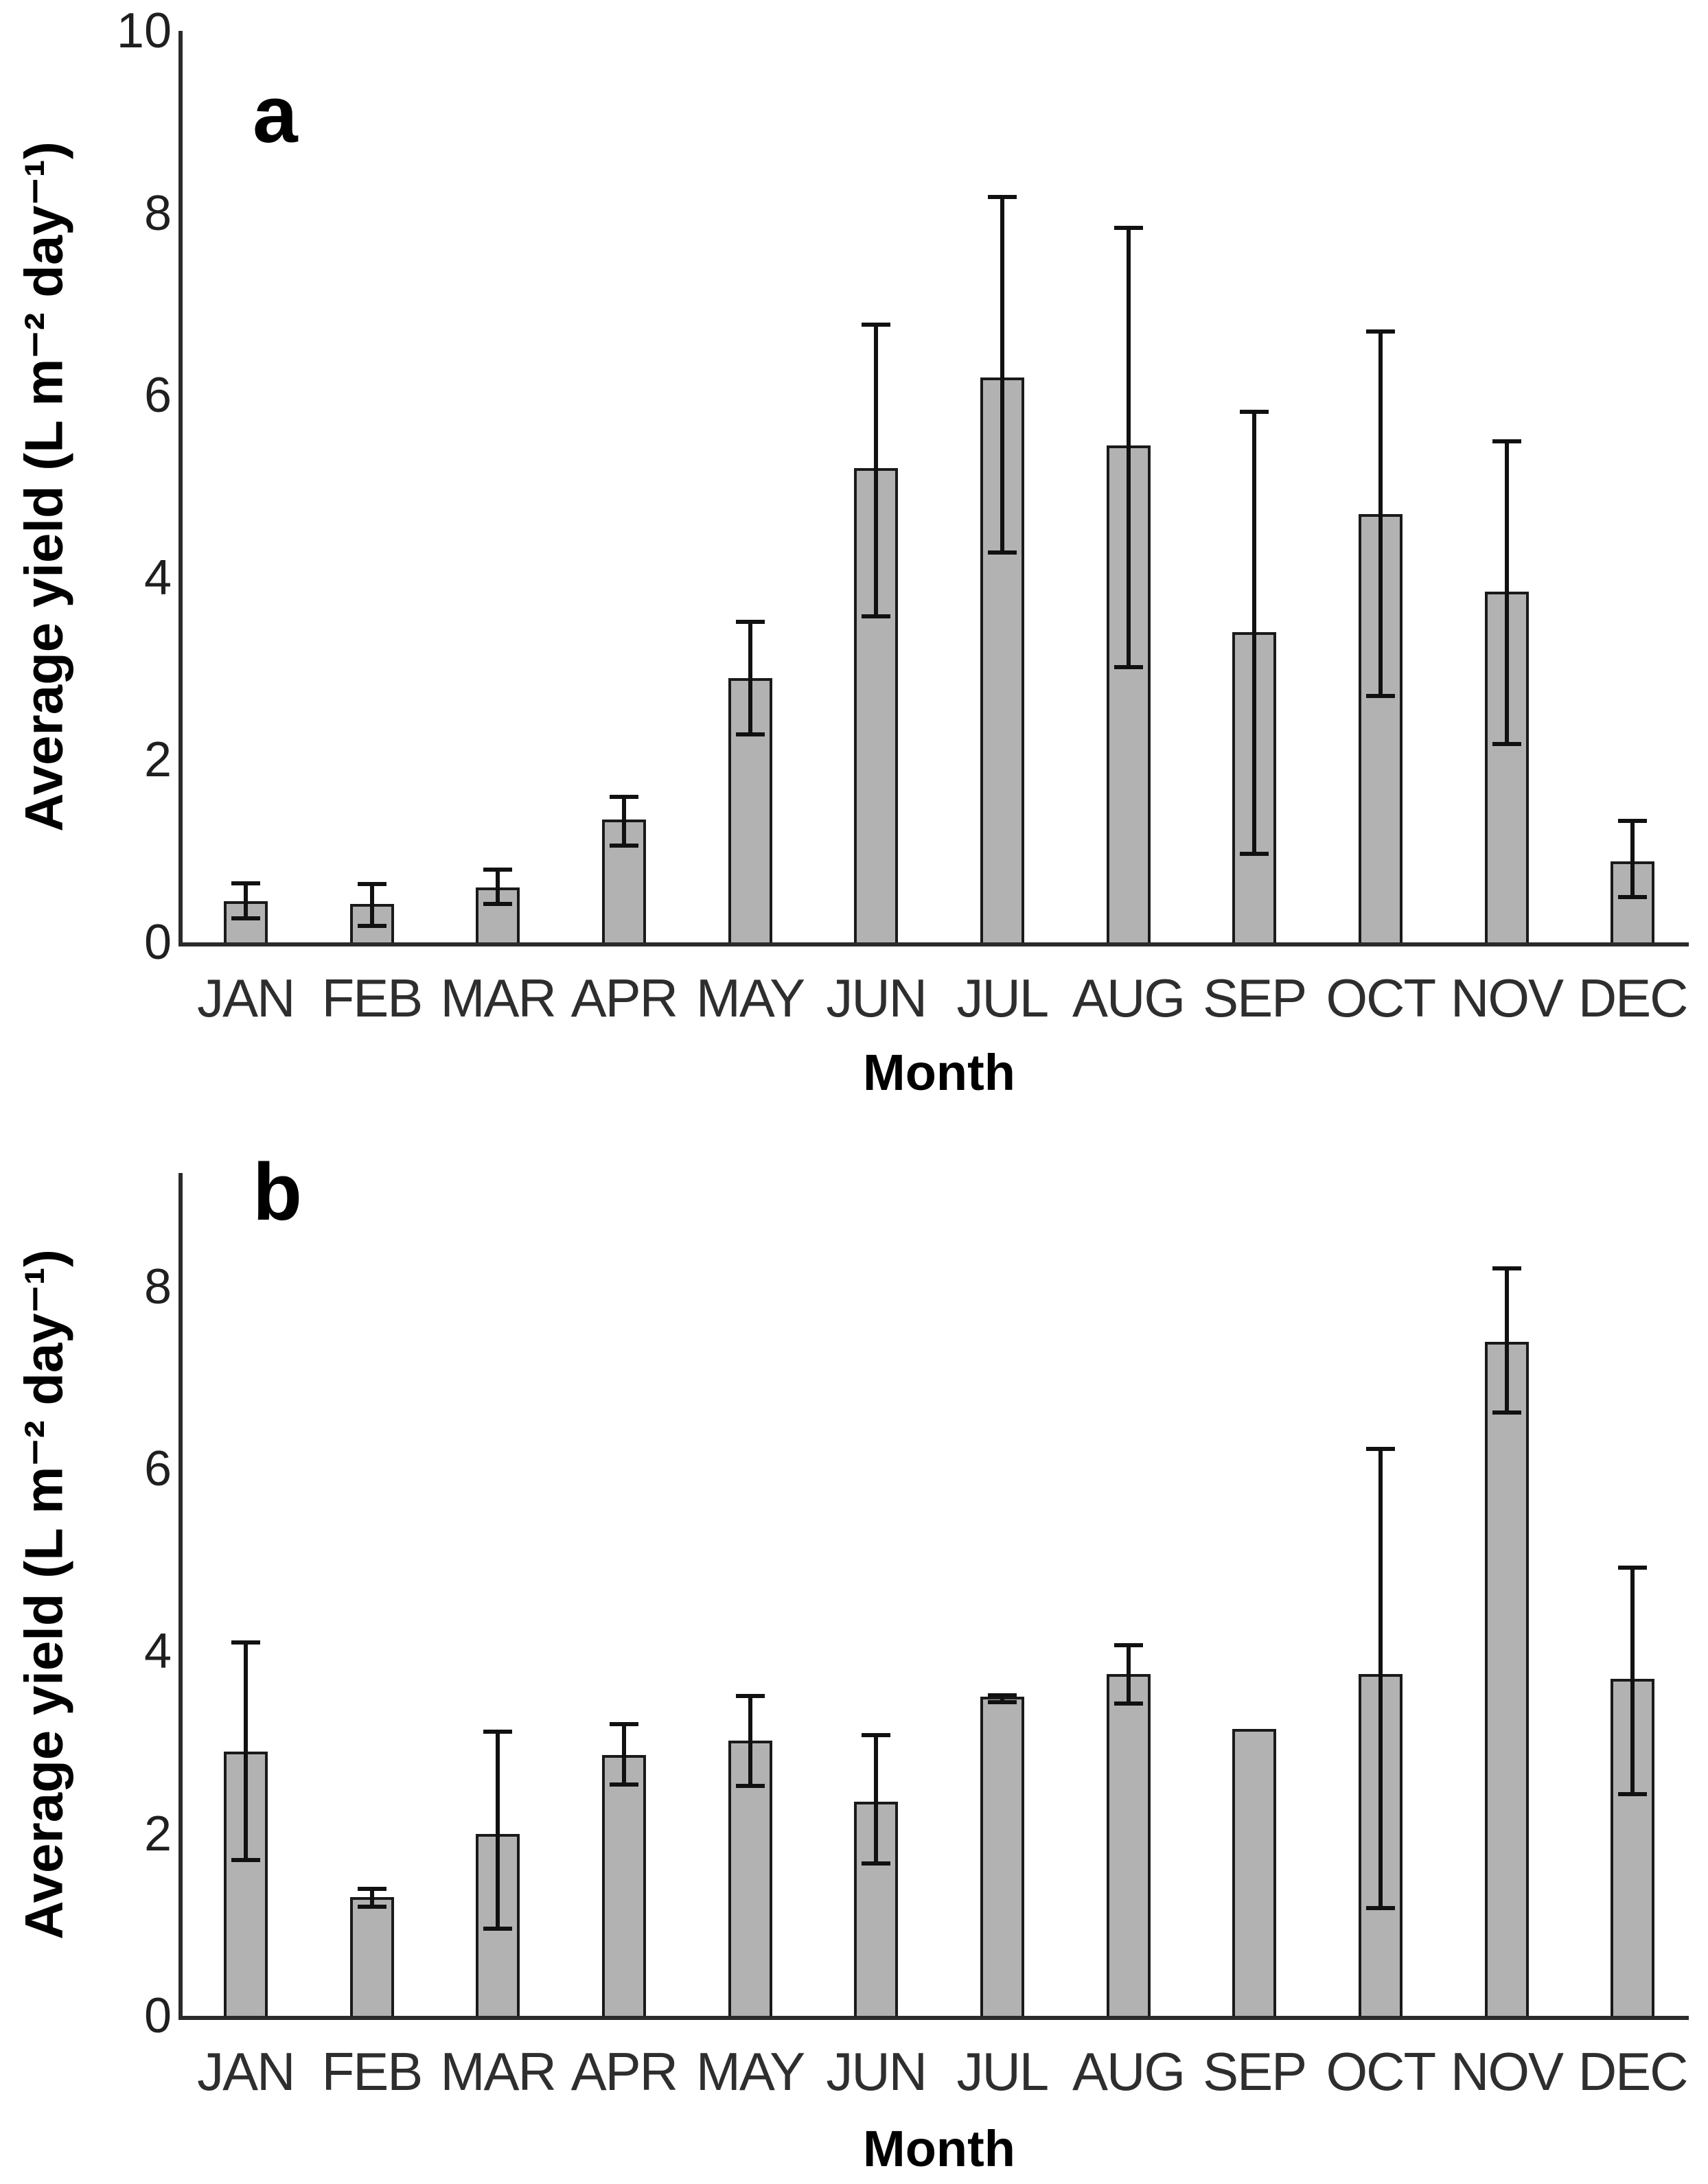  I want to click on error-cap-bottom-aug, so click(1128, 1703).